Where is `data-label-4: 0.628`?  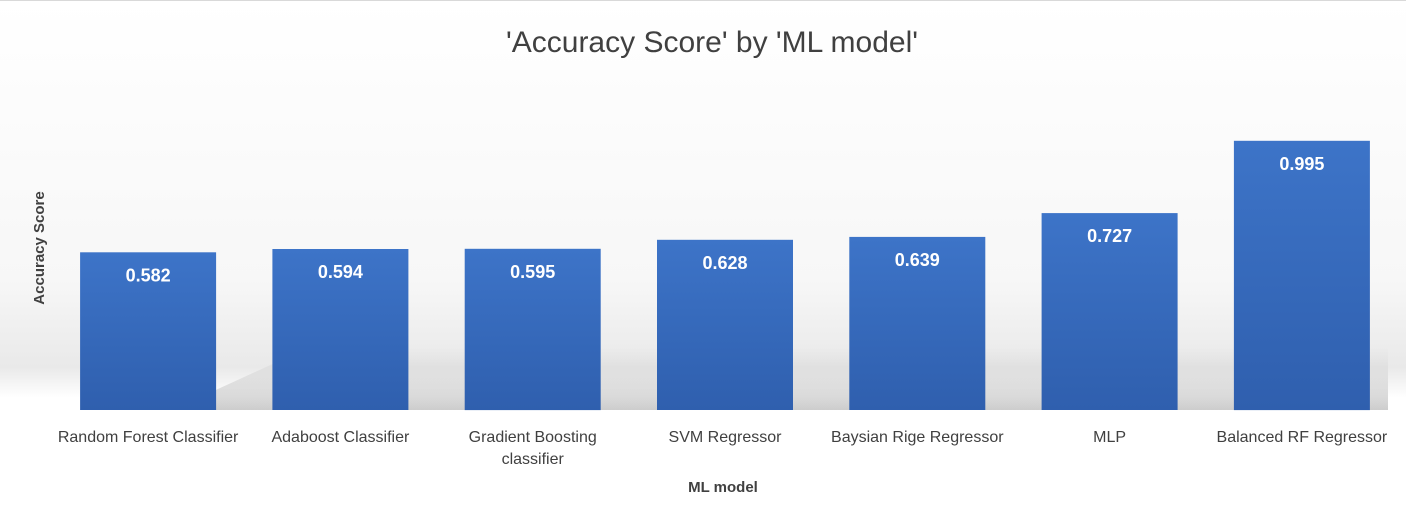 data-label-4: 0.628 is located at coordinates (724, 263).